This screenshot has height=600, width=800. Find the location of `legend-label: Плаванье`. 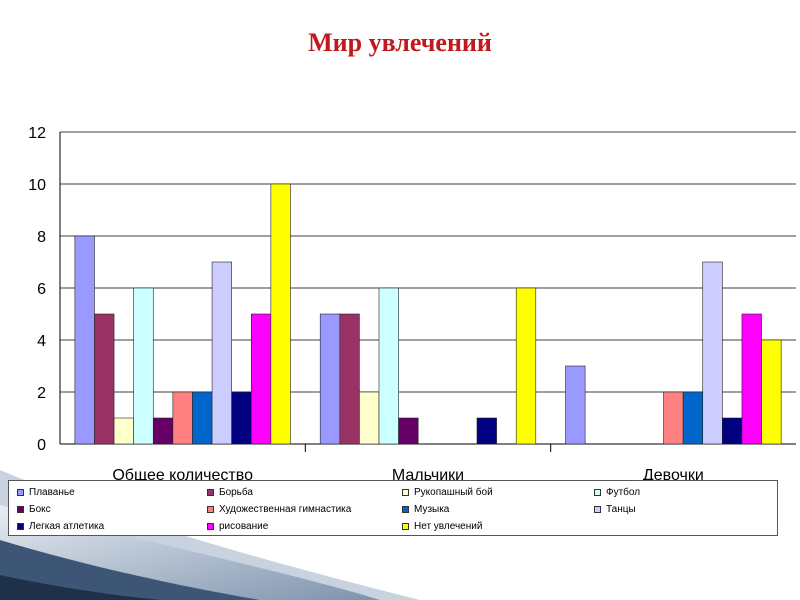

legend-label: Плаванье is located at coordinates (52, 492).